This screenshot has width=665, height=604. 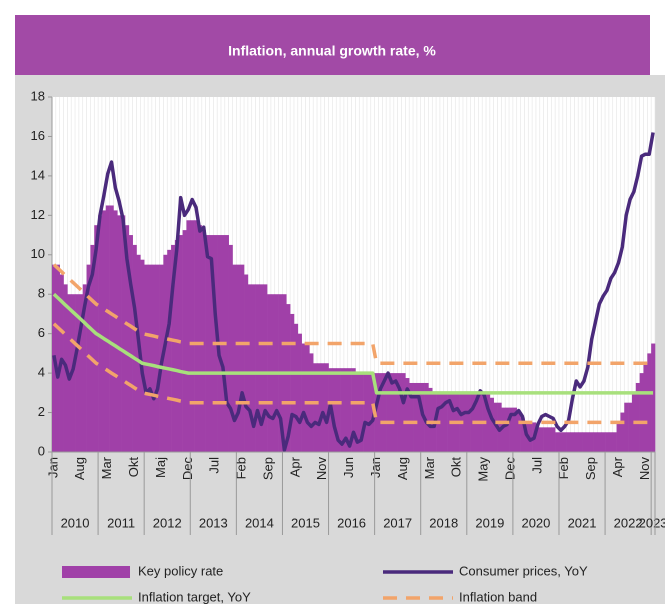 I want to click on header, so click(x=332, y=45).